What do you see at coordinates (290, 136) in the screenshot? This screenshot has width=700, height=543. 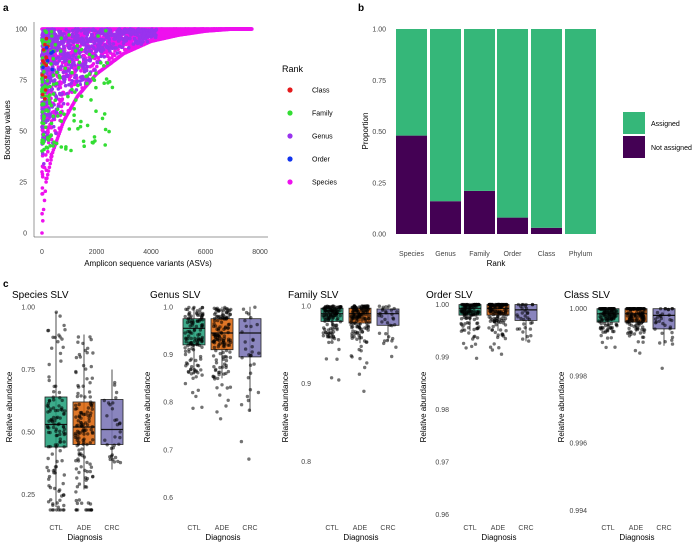 I see `legend-marker-genus` at bounding box center [290, 136].